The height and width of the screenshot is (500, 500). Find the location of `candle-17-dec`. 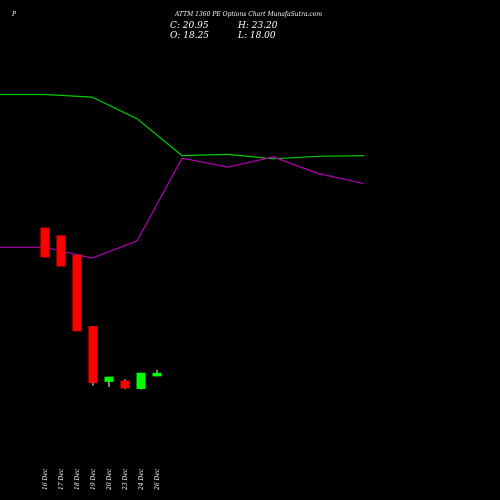

candle-17-dec is located at coordinates (61, 251).